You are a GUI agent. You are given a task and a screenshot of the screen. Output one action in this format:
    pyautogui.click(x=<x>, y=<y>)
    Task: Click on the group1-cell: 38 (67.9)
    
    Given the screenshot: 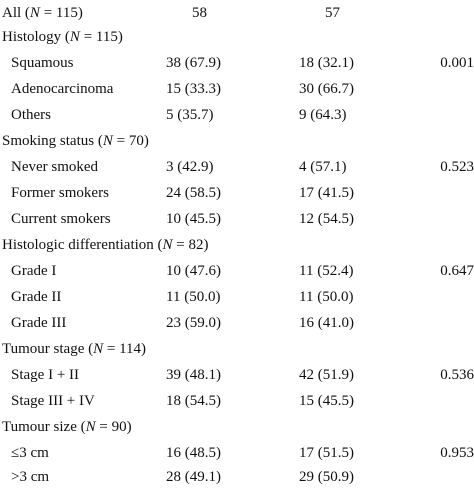 What is the action you would take?
    pyautogui.click(x=193, y=63)
    